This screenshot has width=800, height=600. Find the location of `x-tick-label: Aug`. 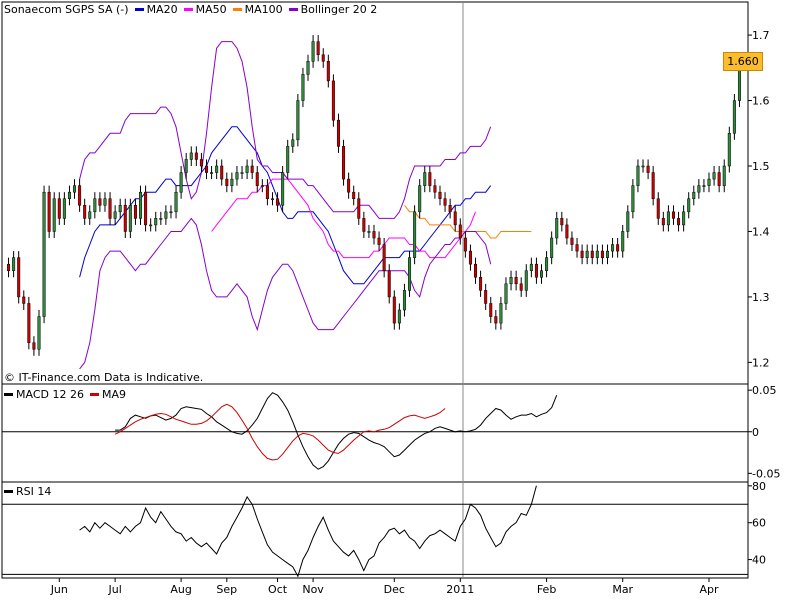

x-tick-label: Aug is located at coordinates (180, 589).